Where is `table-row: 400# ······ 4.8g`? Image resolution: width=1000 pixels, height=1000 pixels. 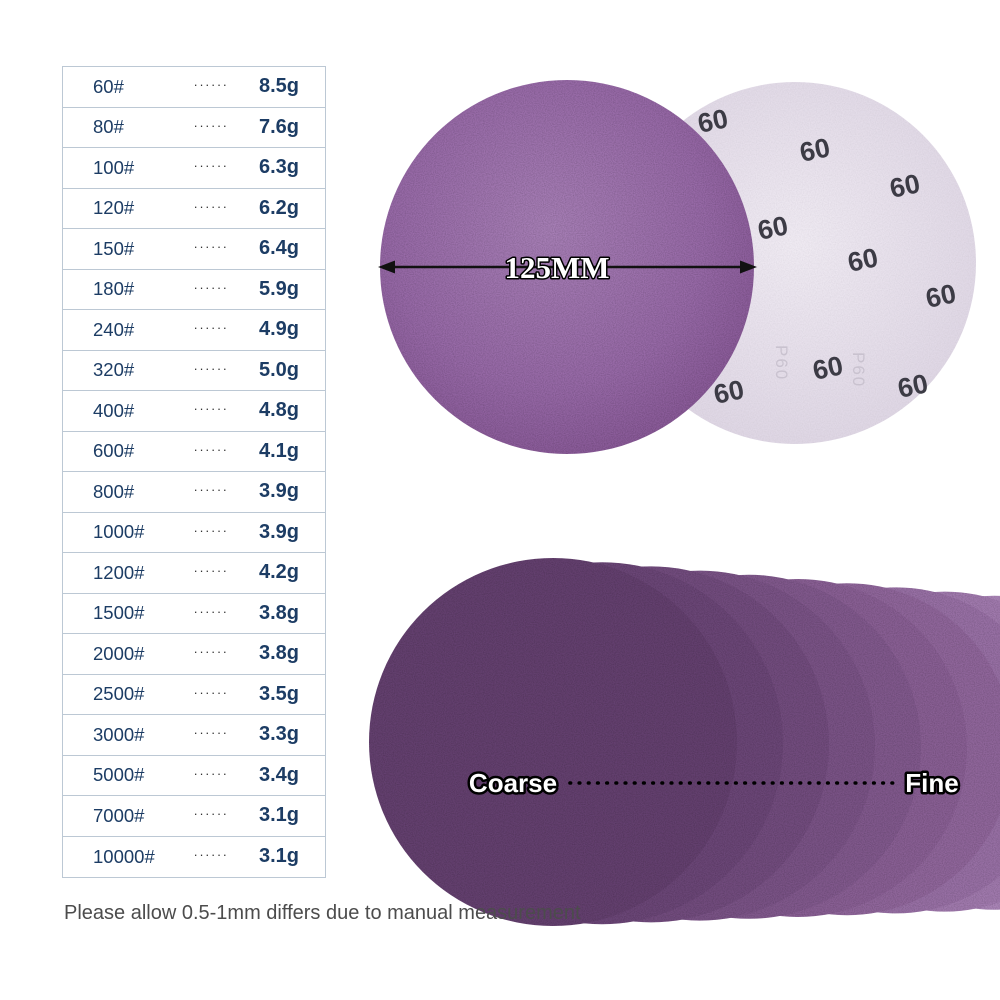 table-row: 400# ······ 4.8g is located at coordinates (194, 411).